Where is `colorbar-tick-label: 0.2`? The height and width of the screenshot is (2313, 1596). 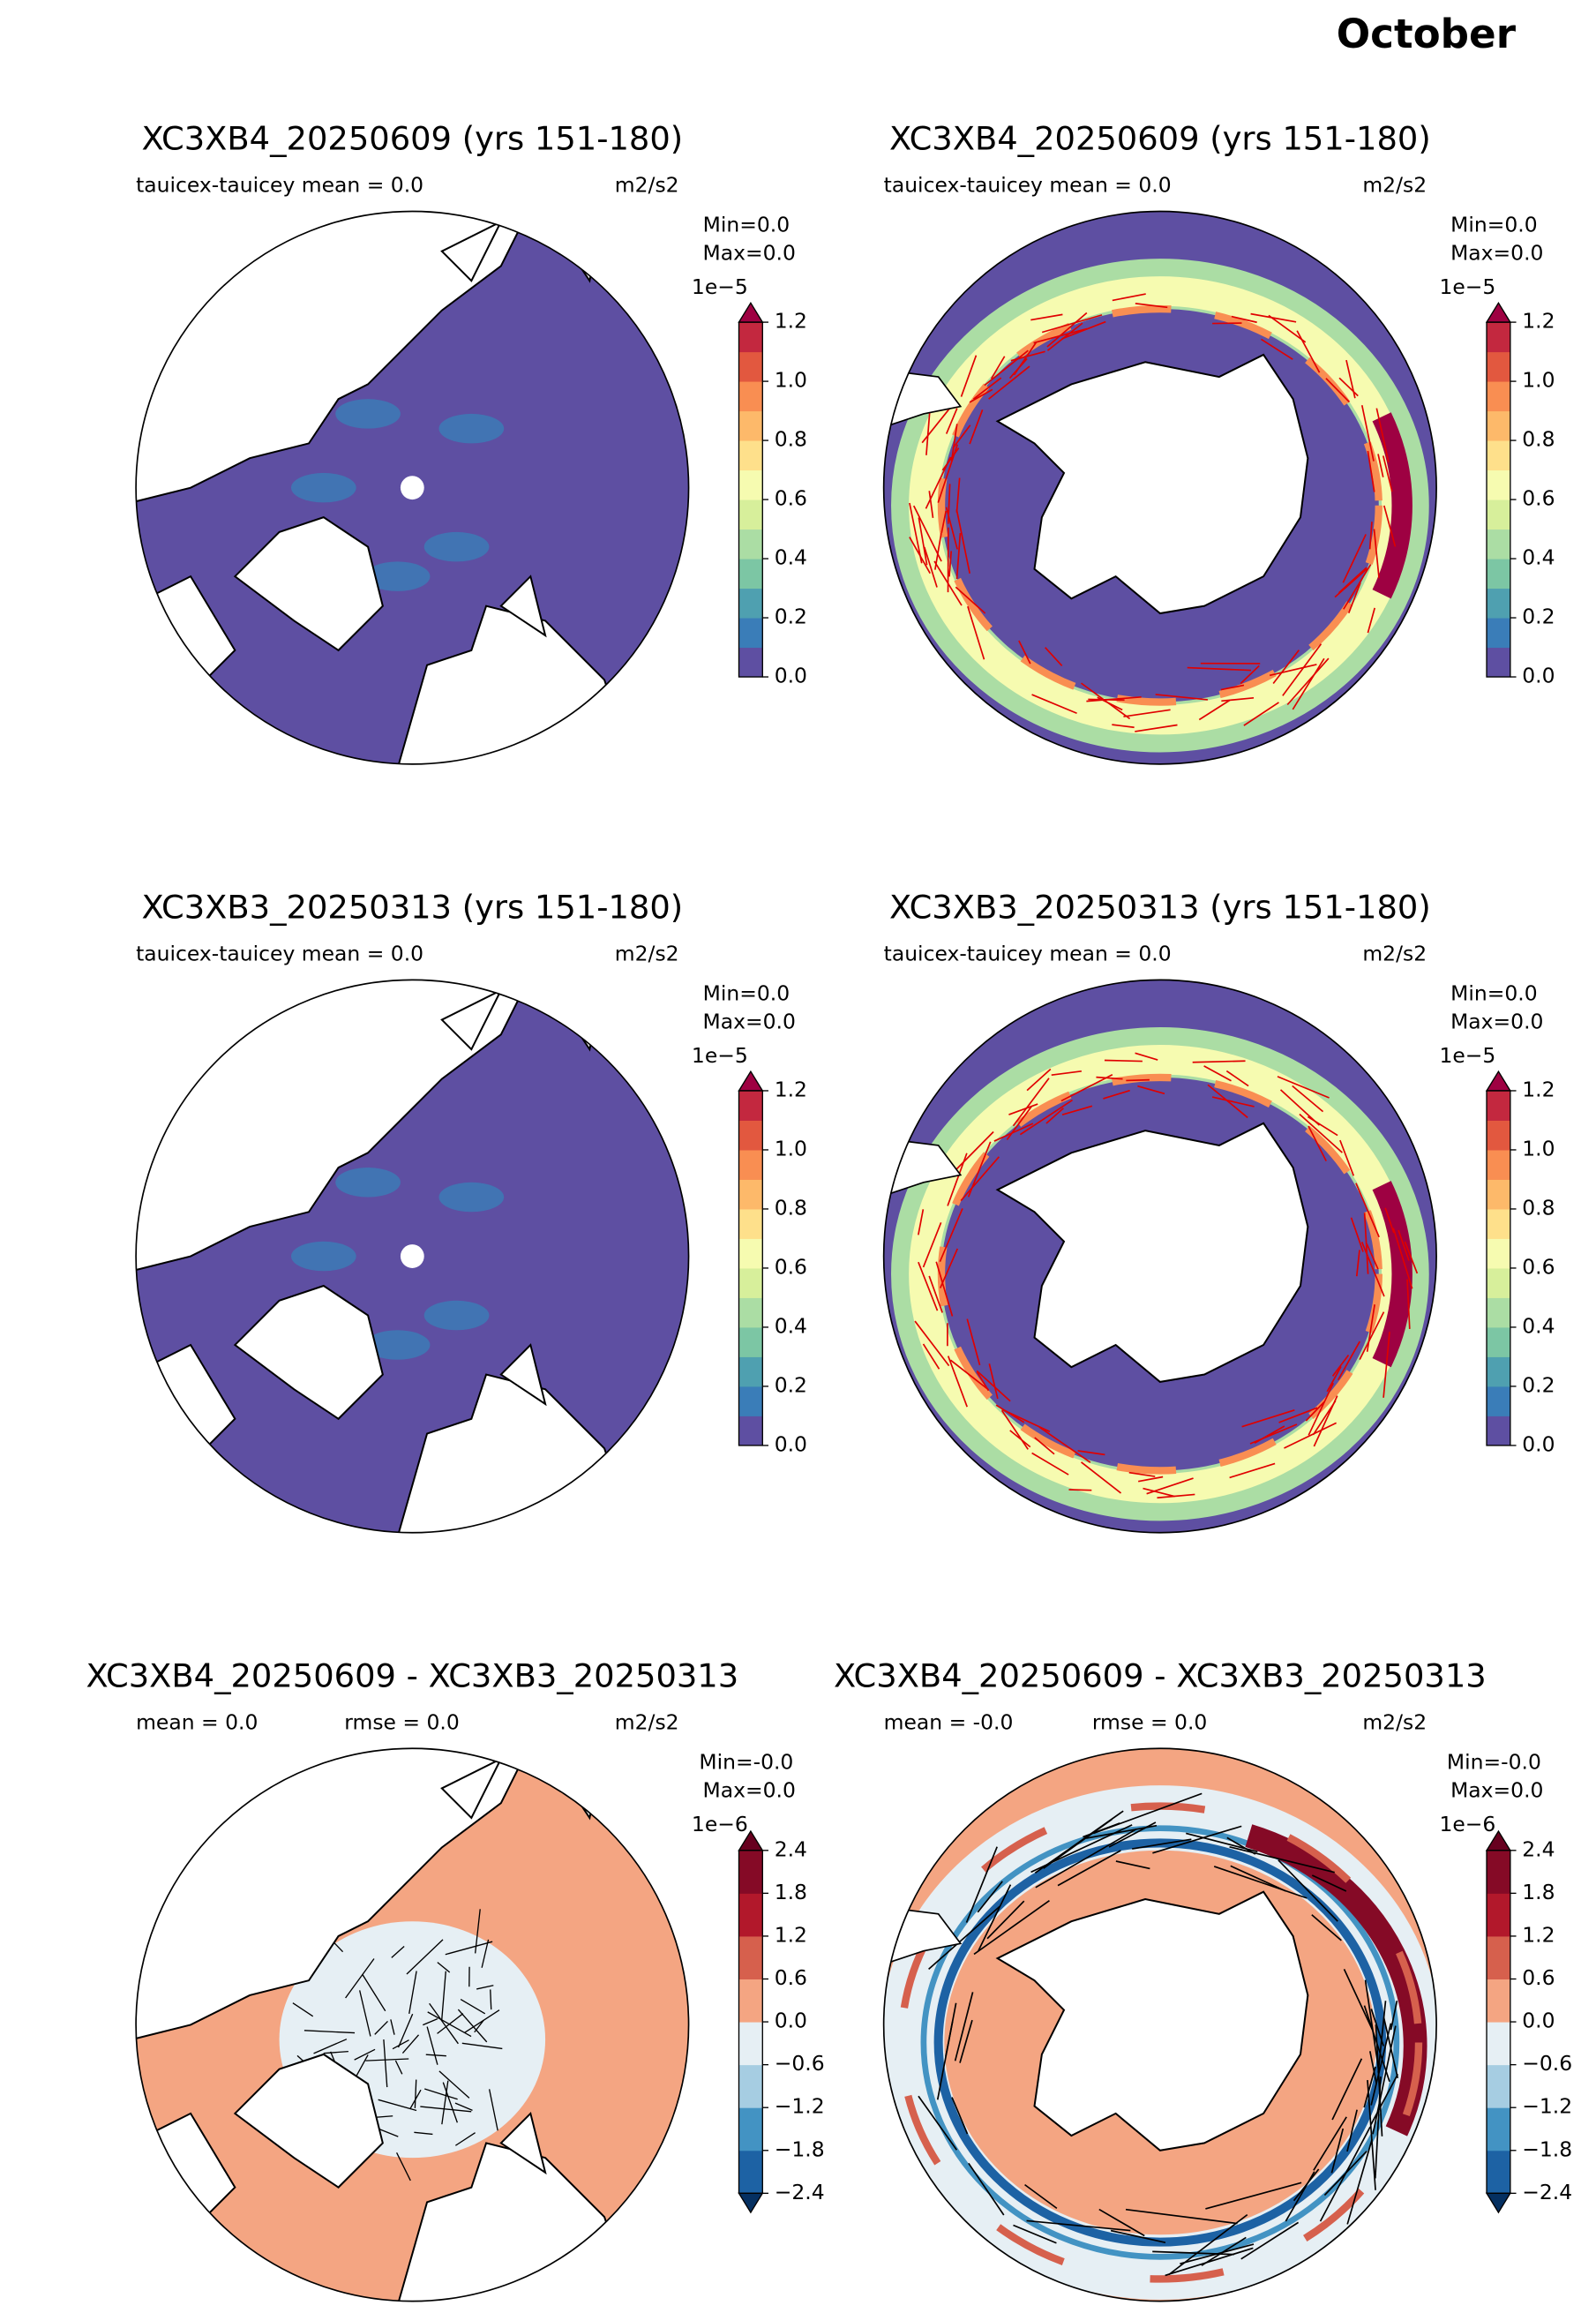
colorbar-tick-label: 0.2 is located at coordinates (1538, 617).